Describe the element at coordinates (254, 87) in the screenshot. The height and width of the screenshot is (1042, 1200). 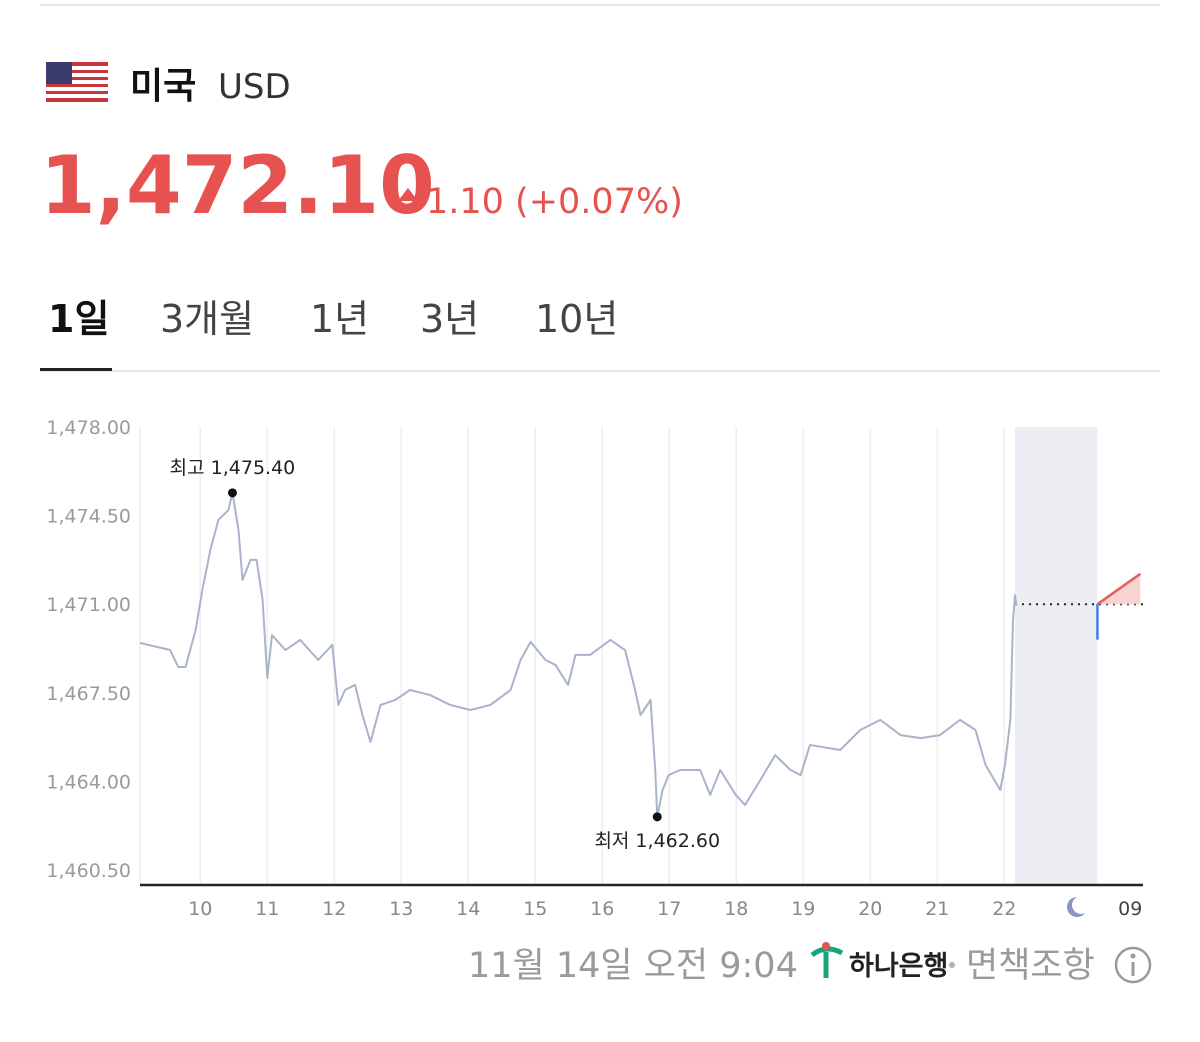
I see `currency: USD` at that location.